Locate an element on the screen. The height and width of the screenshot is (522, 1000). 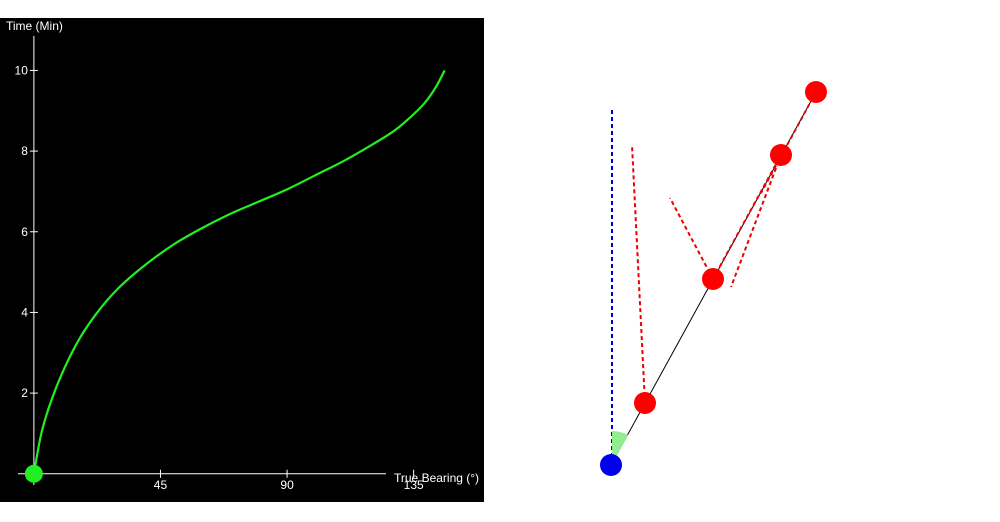
x-tick-label: 45 is located at coordinates (161, 485).